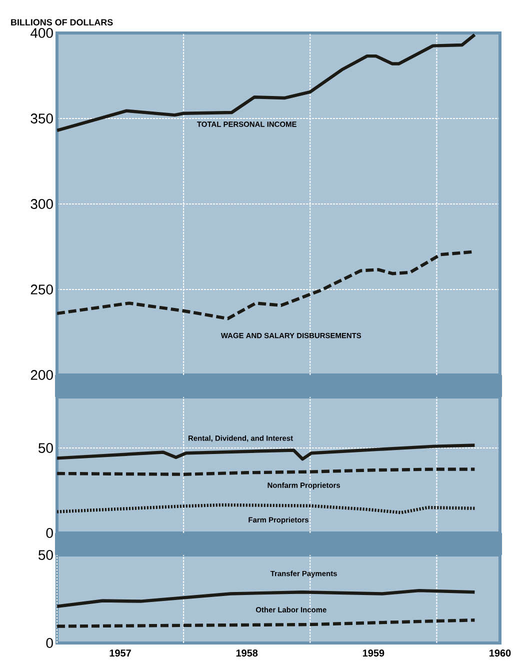 The height and width of the screenshot is (668, 526). Describe the element at coordinates (41, 375) in the screenshot. I see `y-tick-label: 200` at that location.